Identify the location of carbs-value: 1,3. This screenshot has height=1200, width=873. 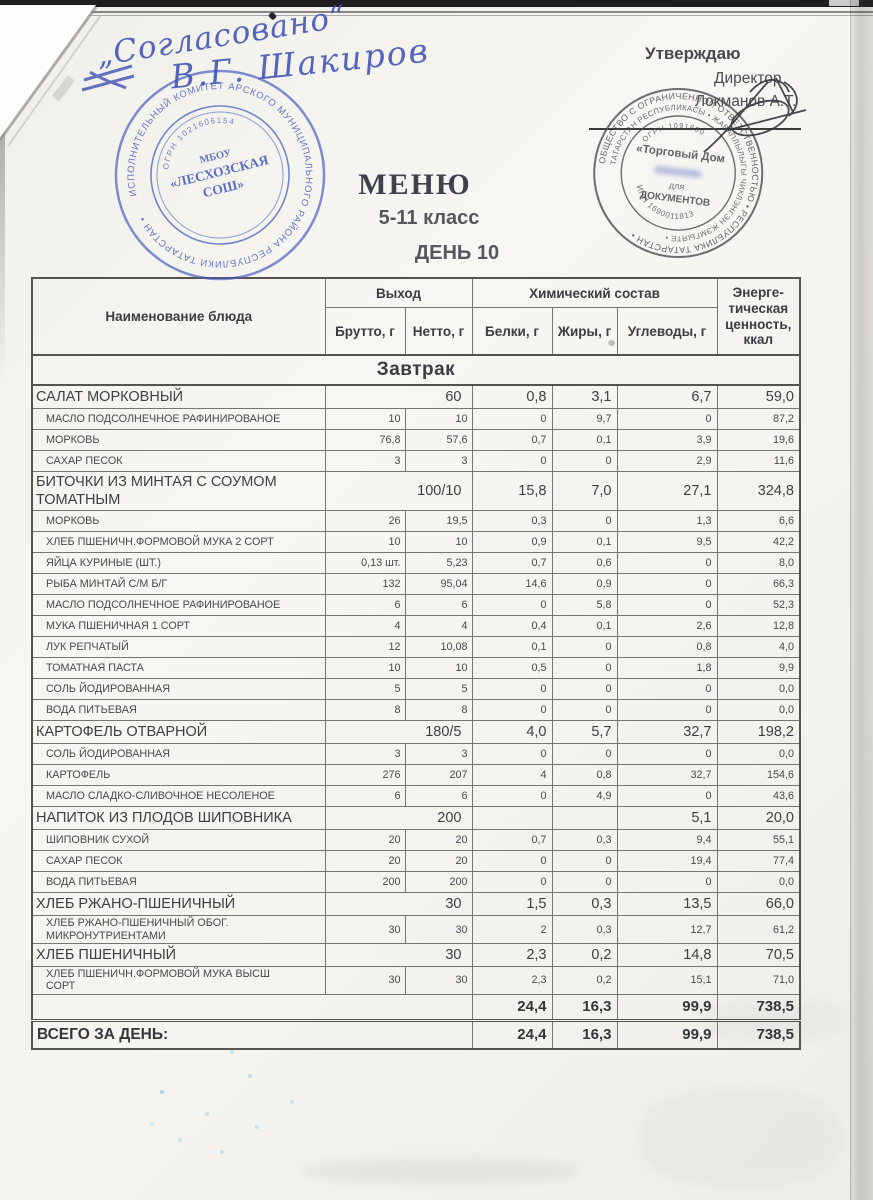
(667, 521).